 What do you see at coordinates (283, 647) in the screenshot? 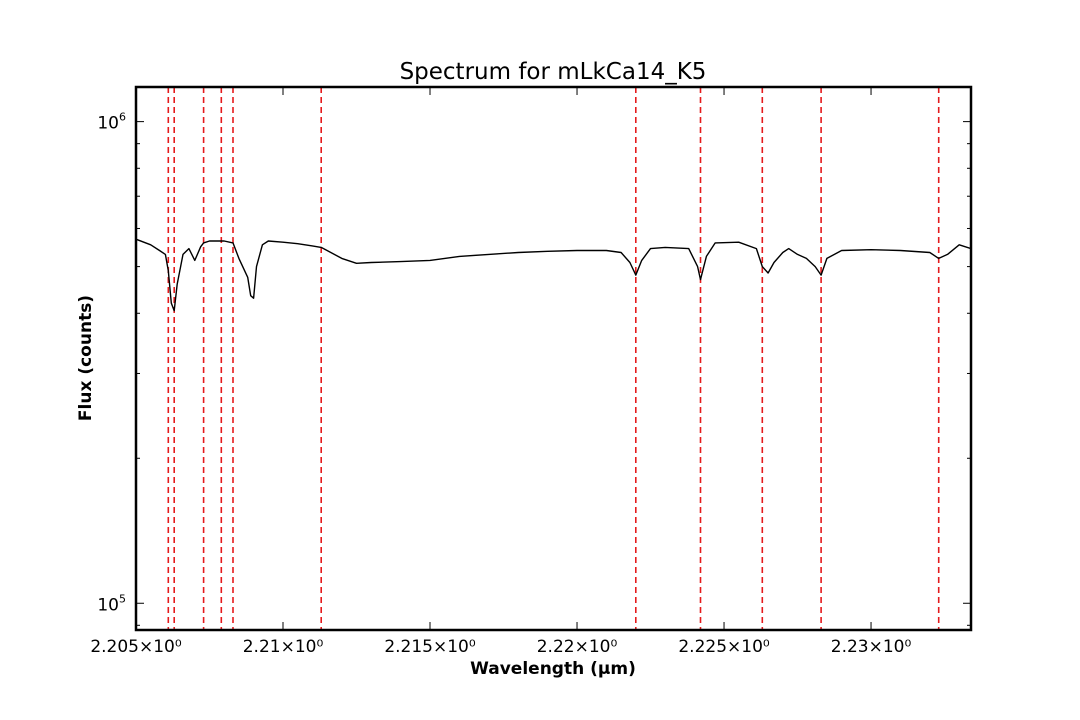
I see `x-tick-label-1: 2.21×10⁰` at bounding box center [283, 647].